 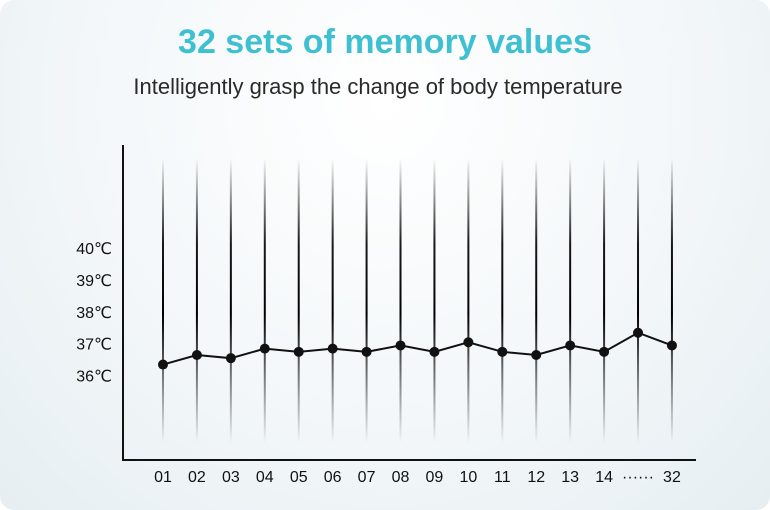 What do you see at coordinates (604, 477) in the screenshot?
I see `x-tick-label: 14` at bounding box center [604, 477].